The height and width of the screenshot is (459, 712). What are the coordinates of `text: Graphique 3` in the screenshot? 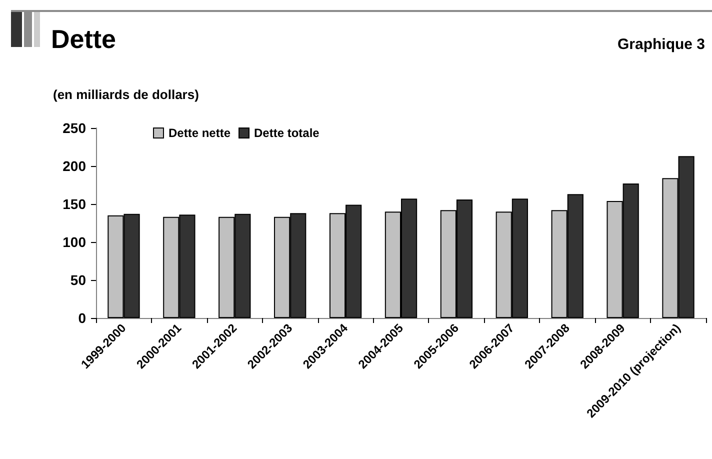 It's located at (661, 44).